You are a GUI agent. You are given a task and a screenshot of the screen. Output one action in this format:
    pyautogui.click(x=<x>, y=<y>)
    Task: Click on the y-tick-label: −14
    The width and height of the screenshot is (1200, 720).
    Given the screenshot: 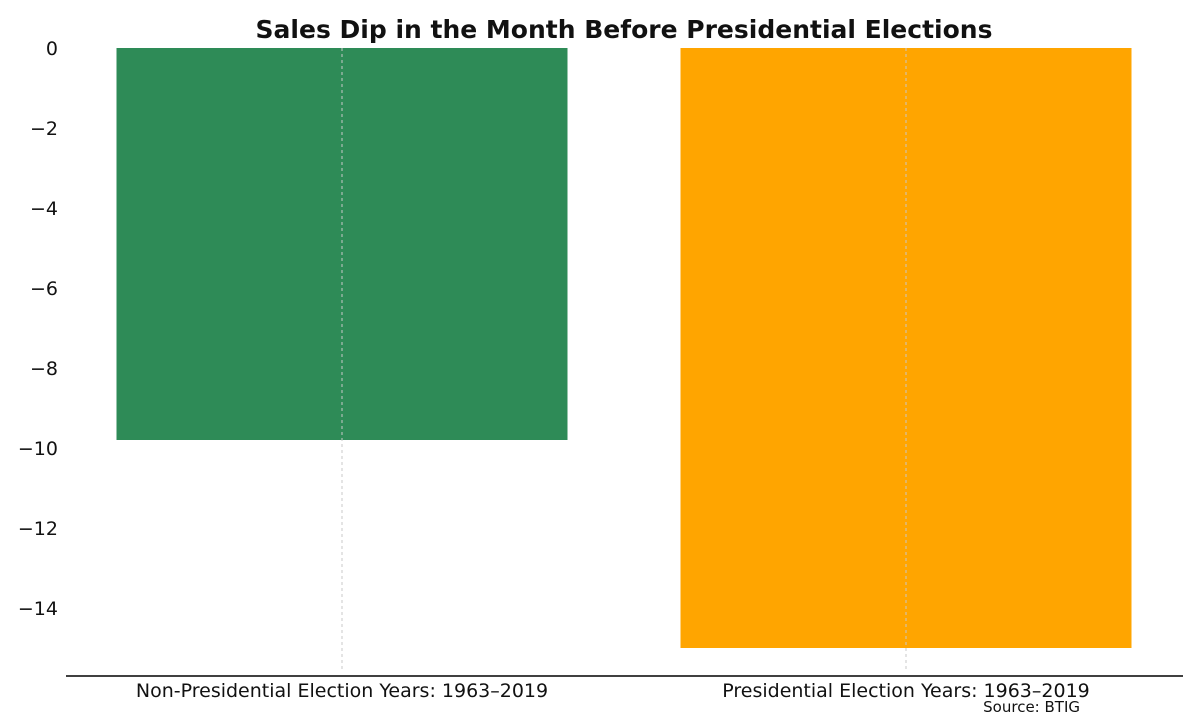 What is the action you would take?
    pyautogui.click(x=38, y=609)
    